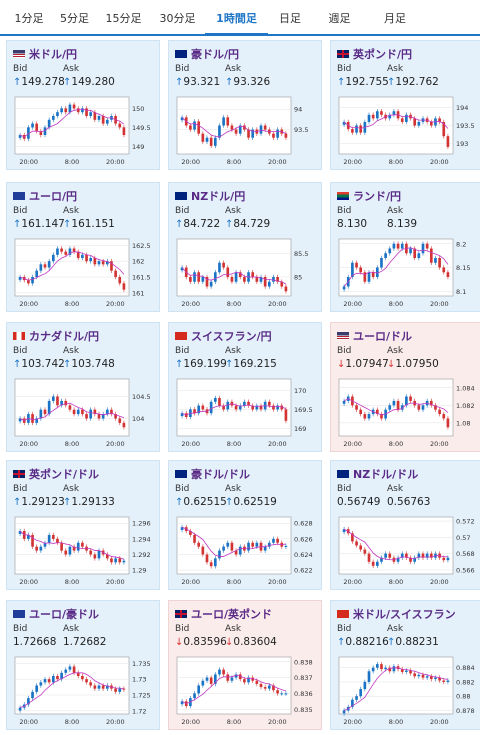  I want to click on pair-title: NZドル/ドル, so click(377, 473).